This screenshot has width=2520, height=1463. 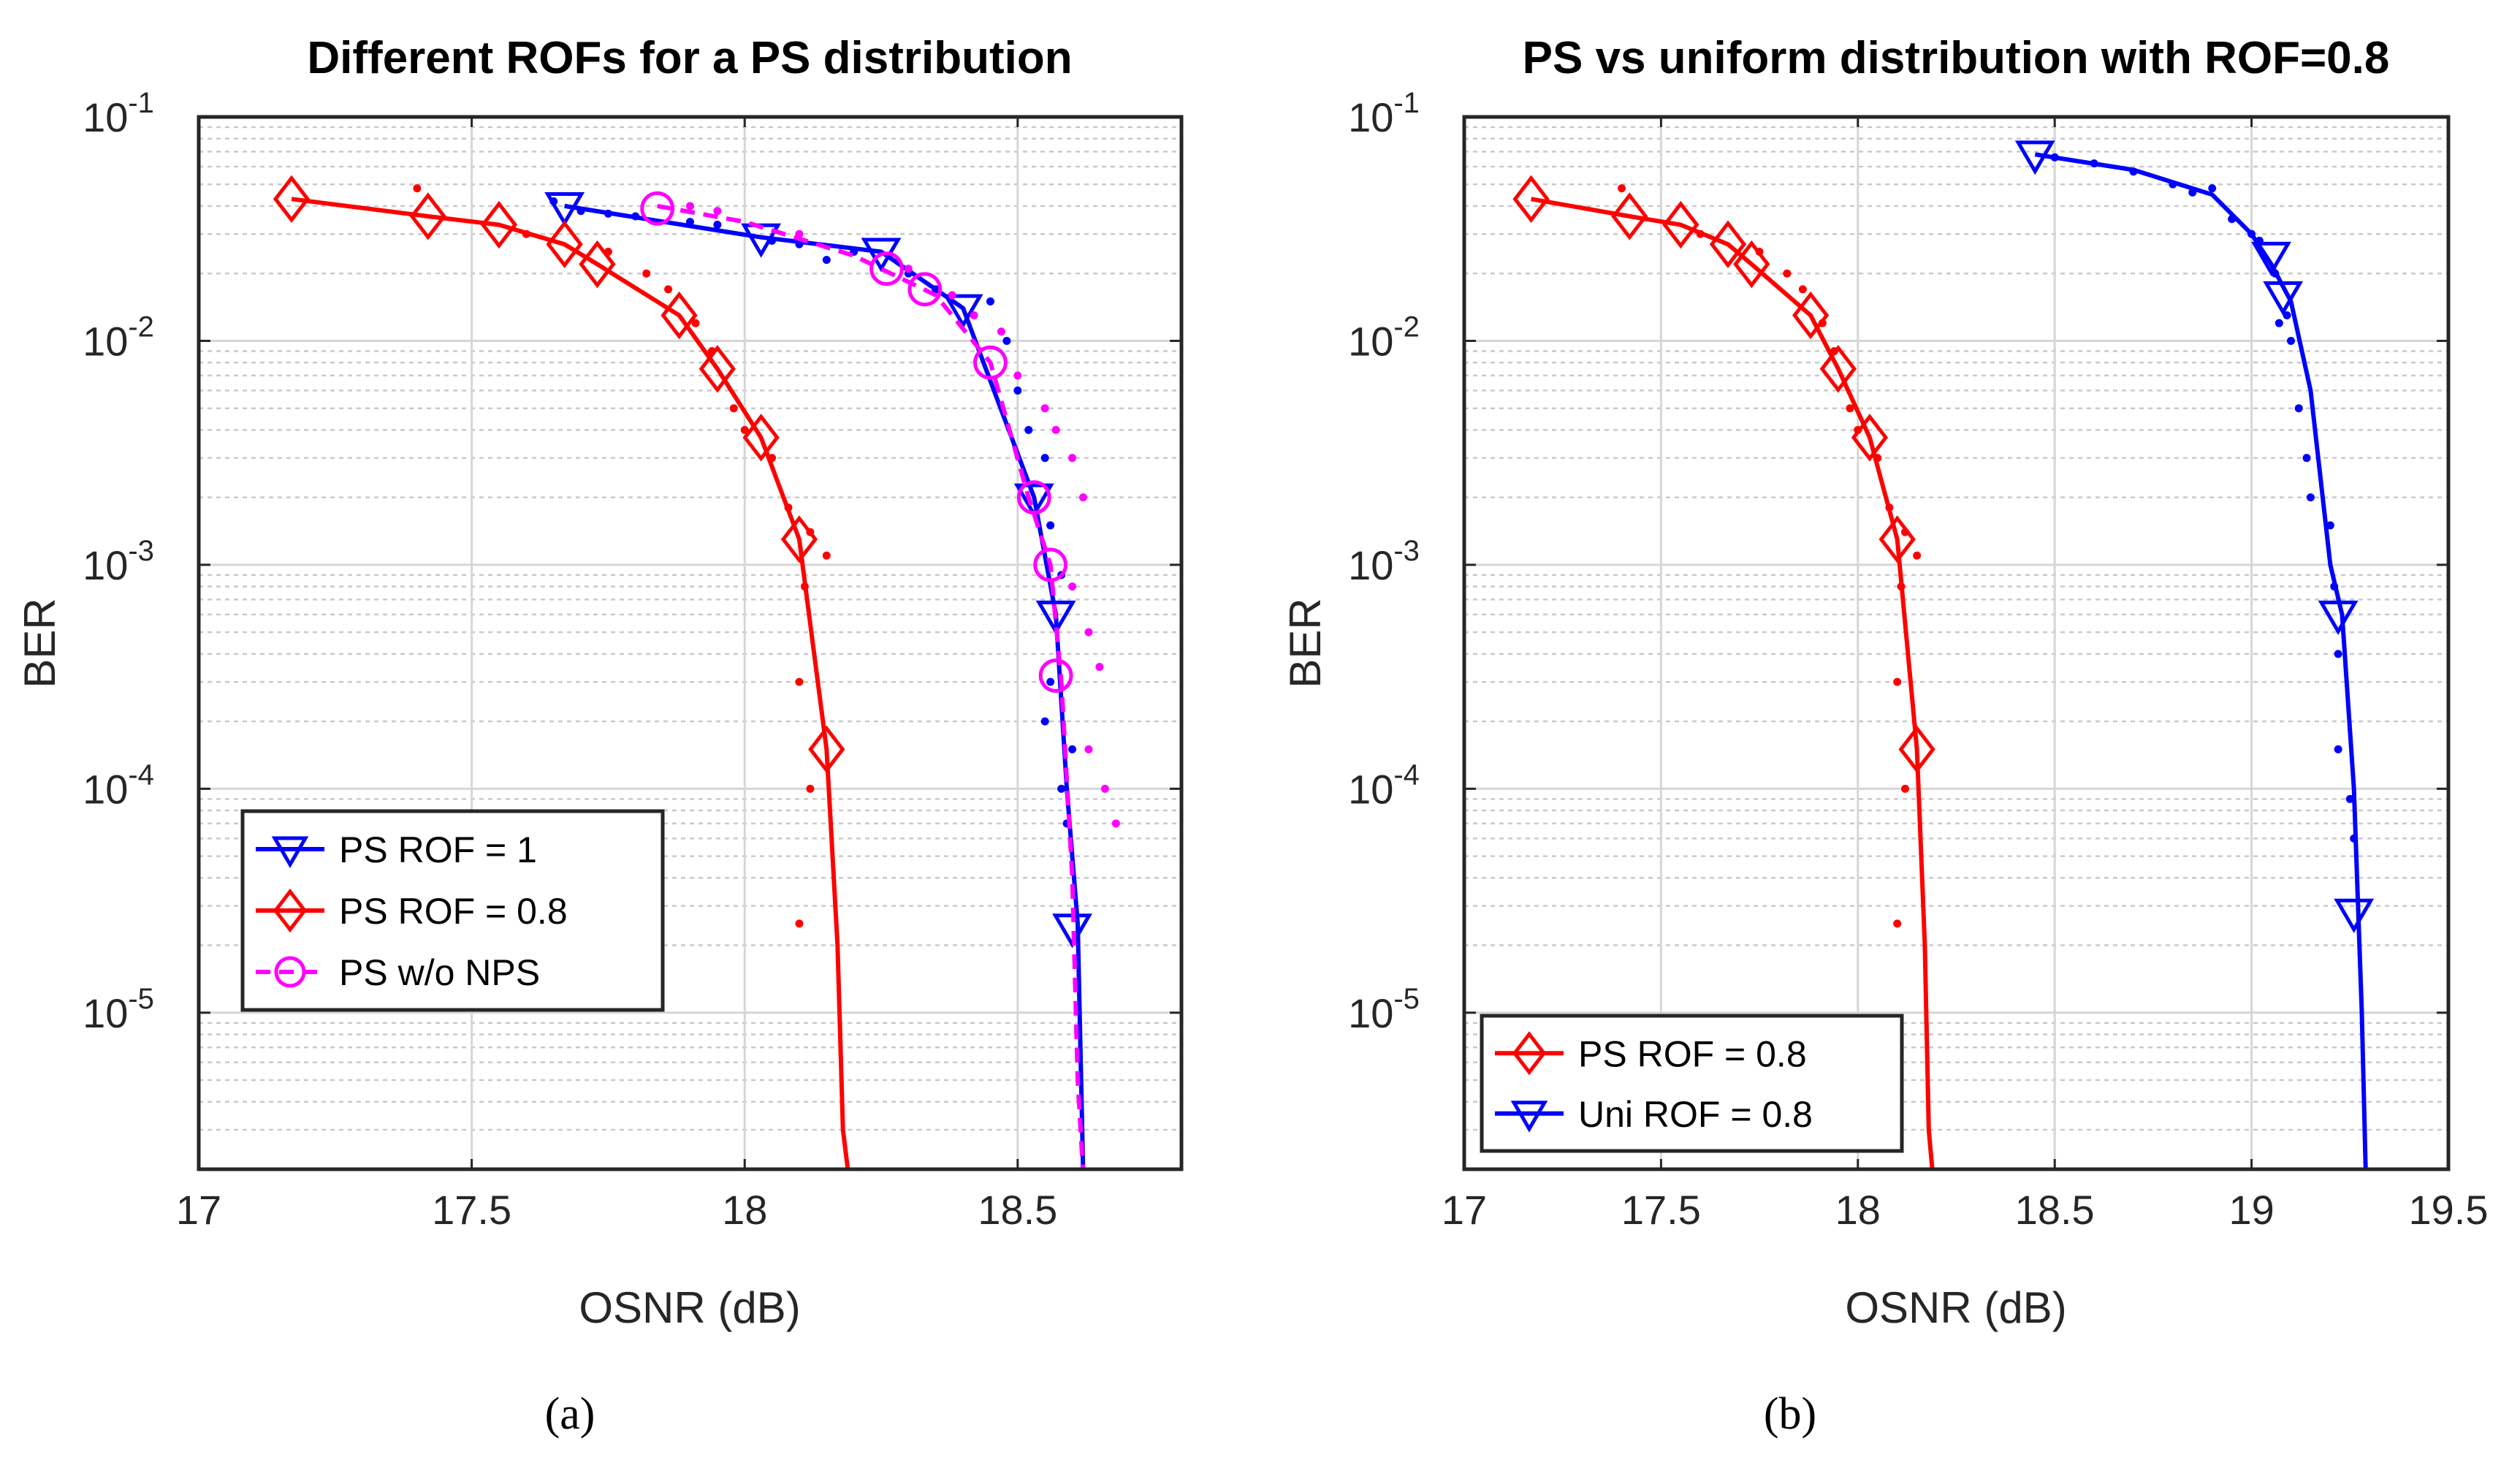 I want to click on legend-entry: PS ROF = 0.8, so click(x=454, y=911).